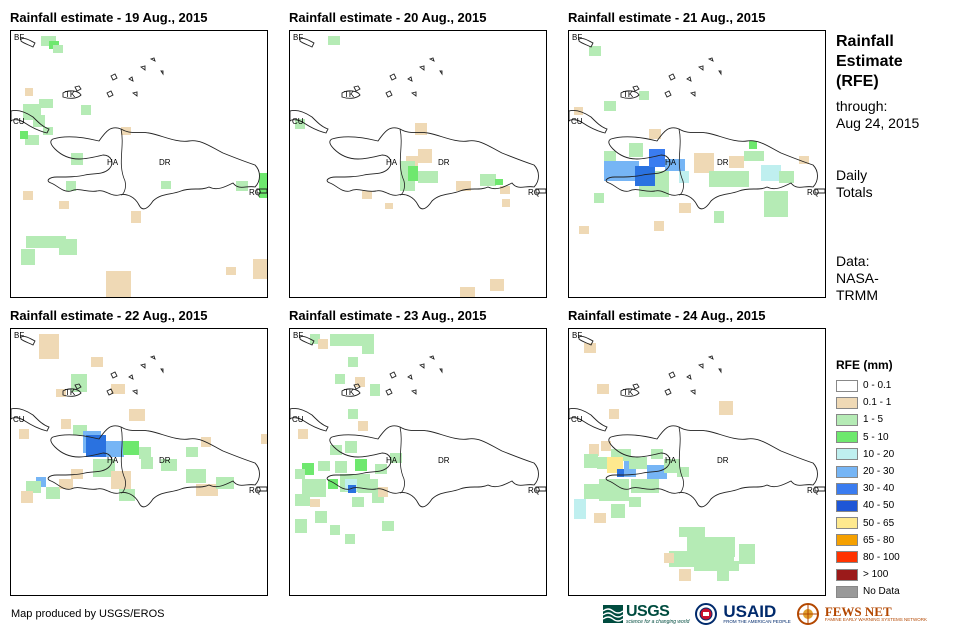 The width and height of the screenshot is (970, 635). What do you see at coordinates (868, 557) in the screenshot?
I see `legend-row: 80 - 100` at bounding box center [868, 557].